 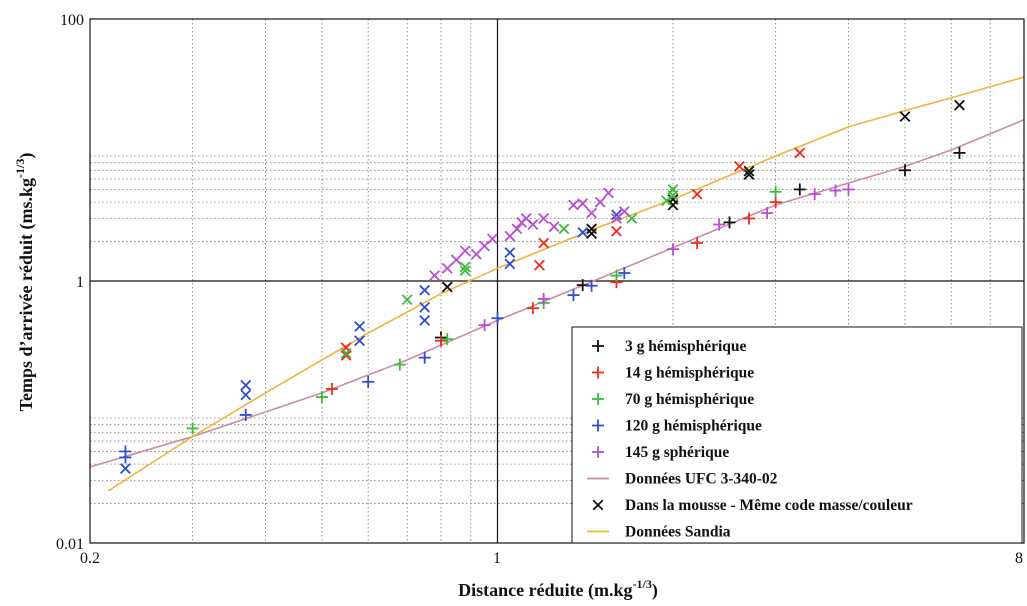 I want to click on y-tick-label-1: 1, so click(x=80, y=282).